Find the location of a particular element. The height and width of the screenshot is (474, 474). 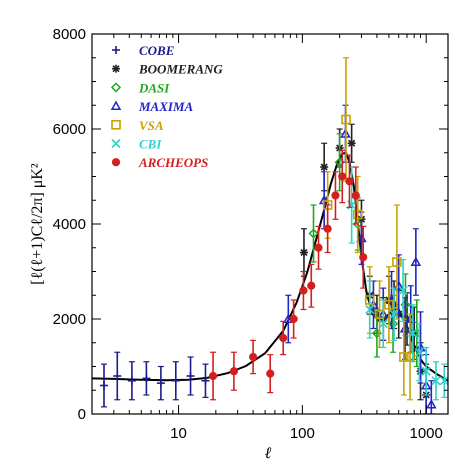

series-vsa is located at coordinates (368, 229).